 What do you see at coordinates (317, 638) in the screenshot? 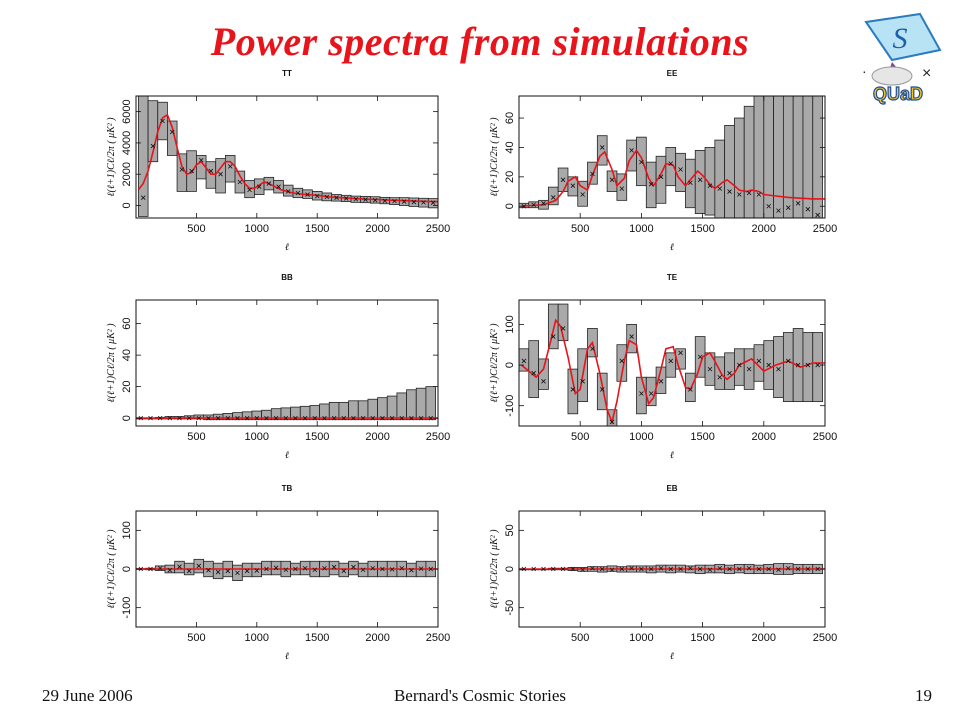
I see `x-tick-label: 1500` at bounding box center [317, 638].